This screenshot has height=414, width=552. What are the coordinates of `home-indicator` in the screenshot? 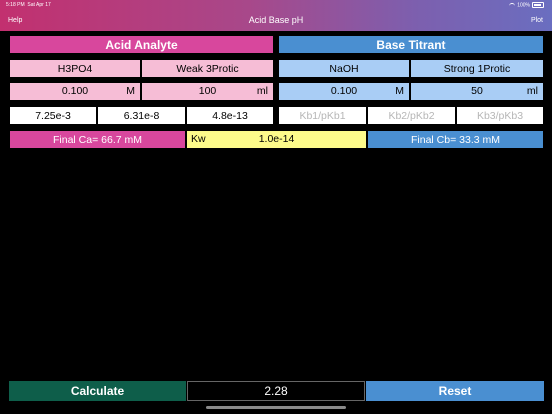 It's located at (276, 407).